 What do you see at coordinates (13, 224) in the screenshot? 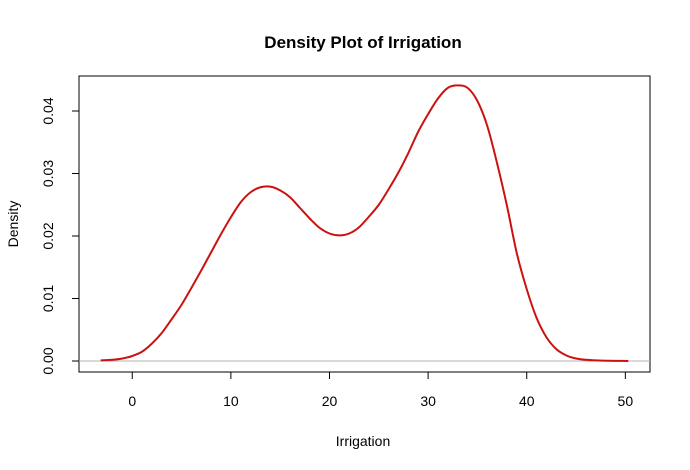
I see `y-axis-label: Density` at bounding box center [13, 224].